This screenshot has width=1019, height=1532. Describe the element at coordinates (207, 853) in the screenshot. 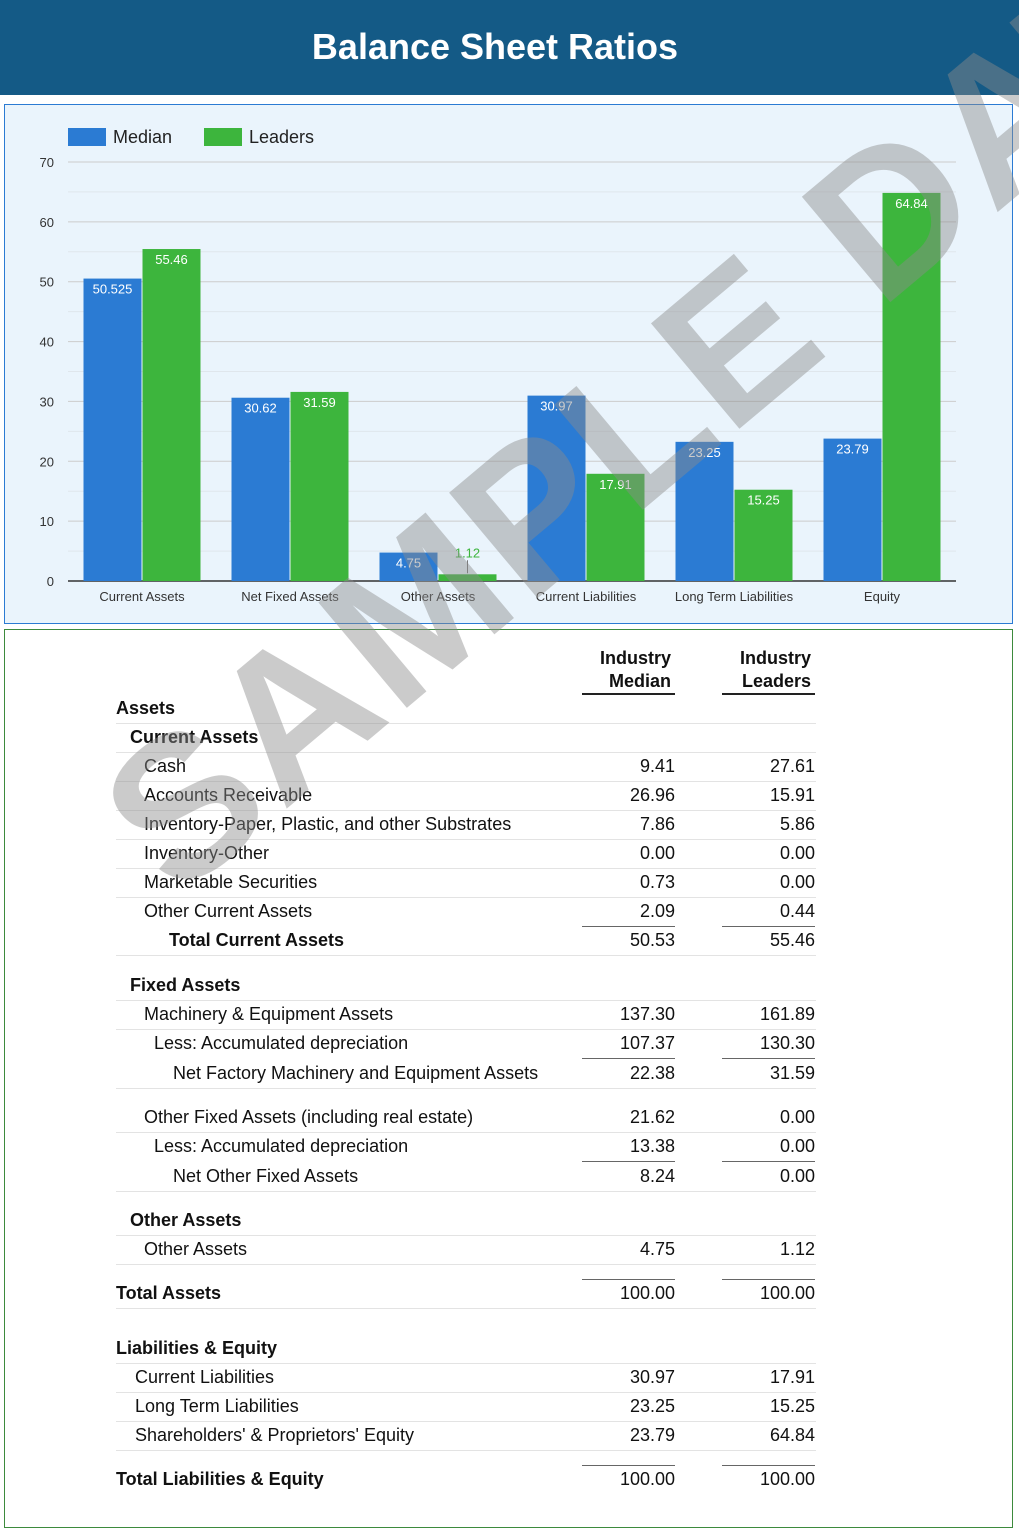

I see `row-label: Inventory-Other` at that location.